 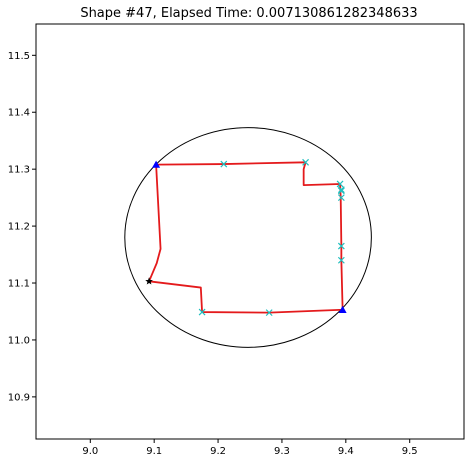 I want to click on y-tick-label: 11.5, so click(x=19, y=56).